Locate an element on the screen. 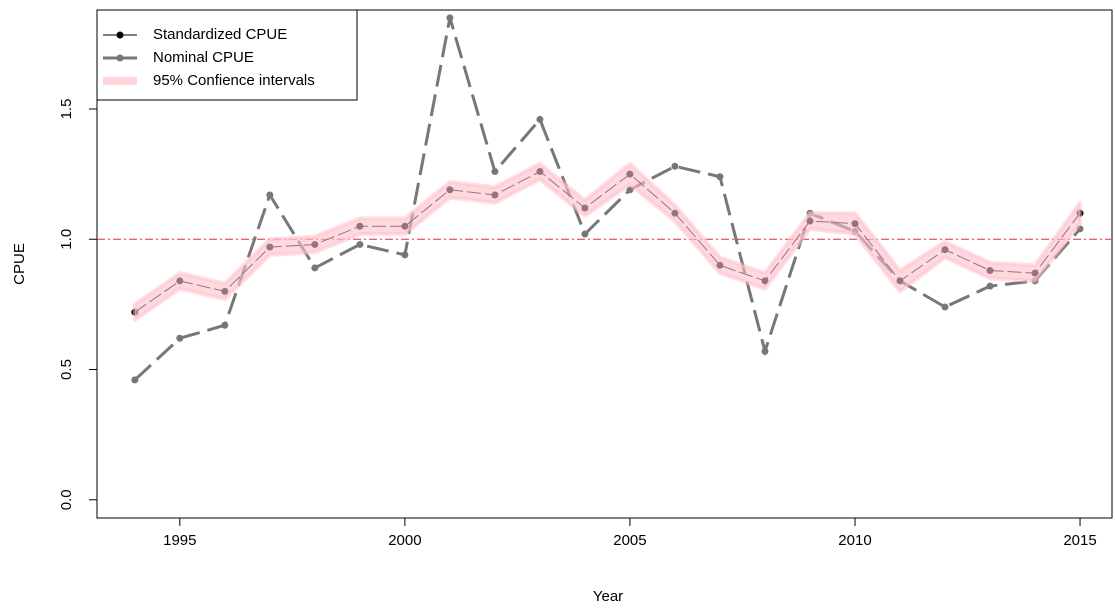  legend-label: Standardized CPUE is located at coordinates (220, 34).